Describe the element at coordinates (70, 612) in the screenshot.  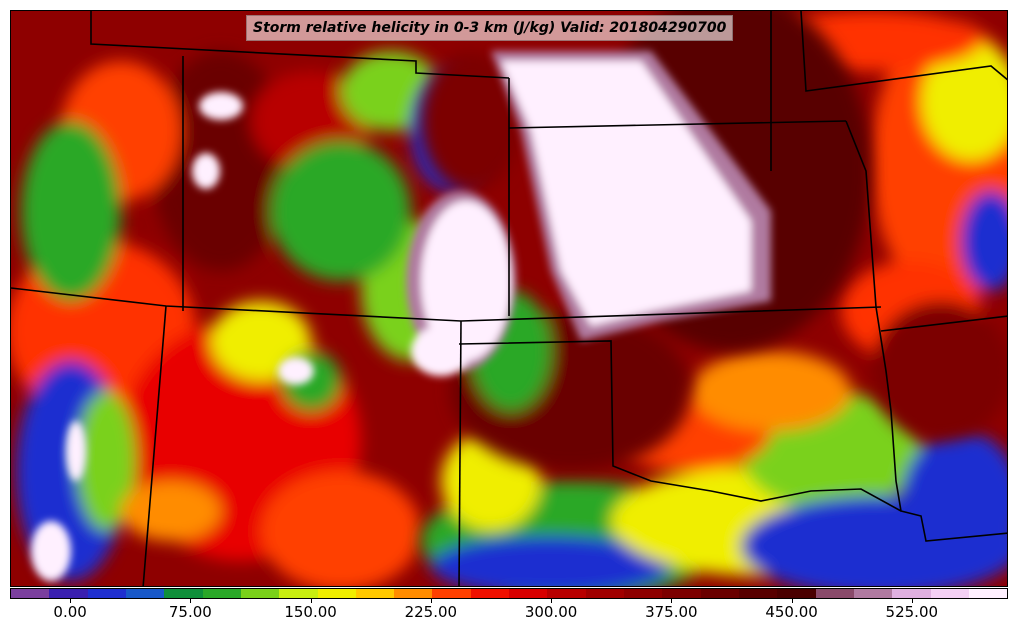
I see `colorbar-tick-label: 0.00` at that location.